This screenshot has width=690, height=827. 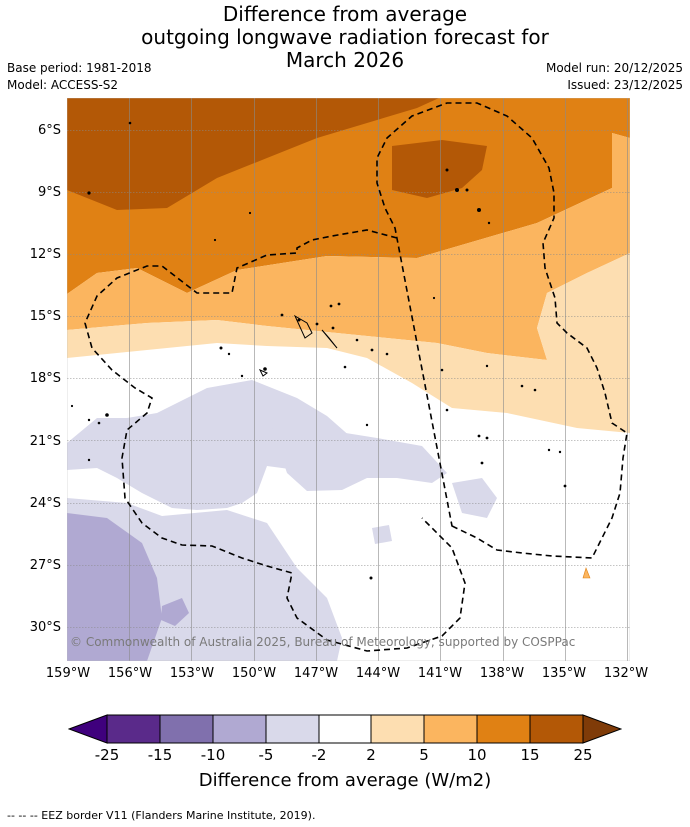 I want to click on lat-tick-label: 18°S, so click(x=45, y=378).